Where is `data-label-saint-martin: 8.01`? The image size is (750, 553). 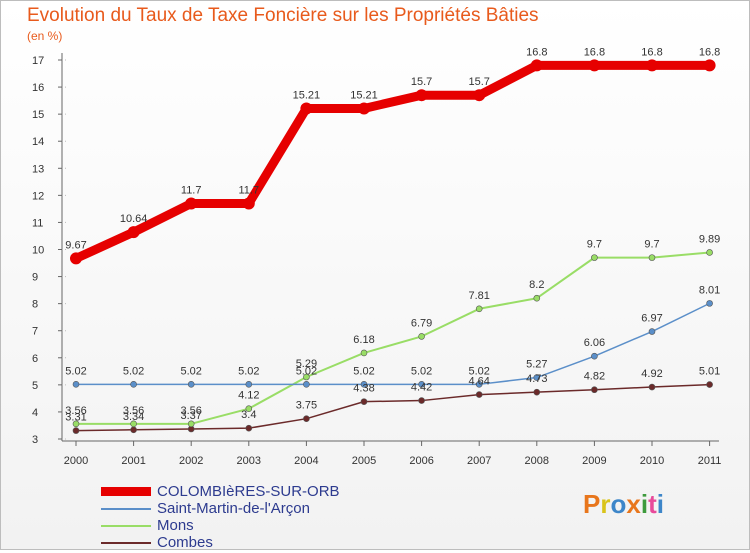 data-label-saint-martin: 8.01 is located at coordinates (709, 290).